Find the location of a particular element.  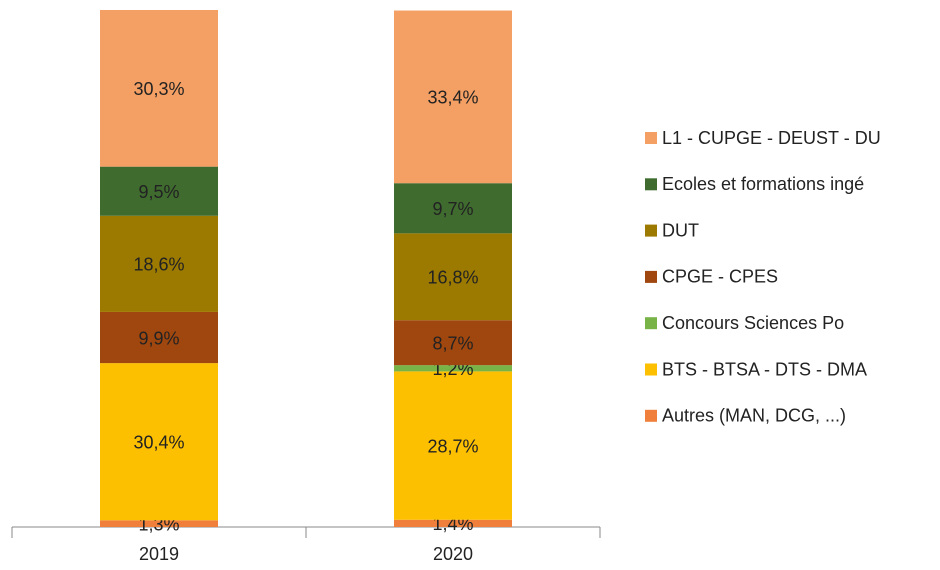

x-tick-label: 2019 is located at coordinates (159, 554).